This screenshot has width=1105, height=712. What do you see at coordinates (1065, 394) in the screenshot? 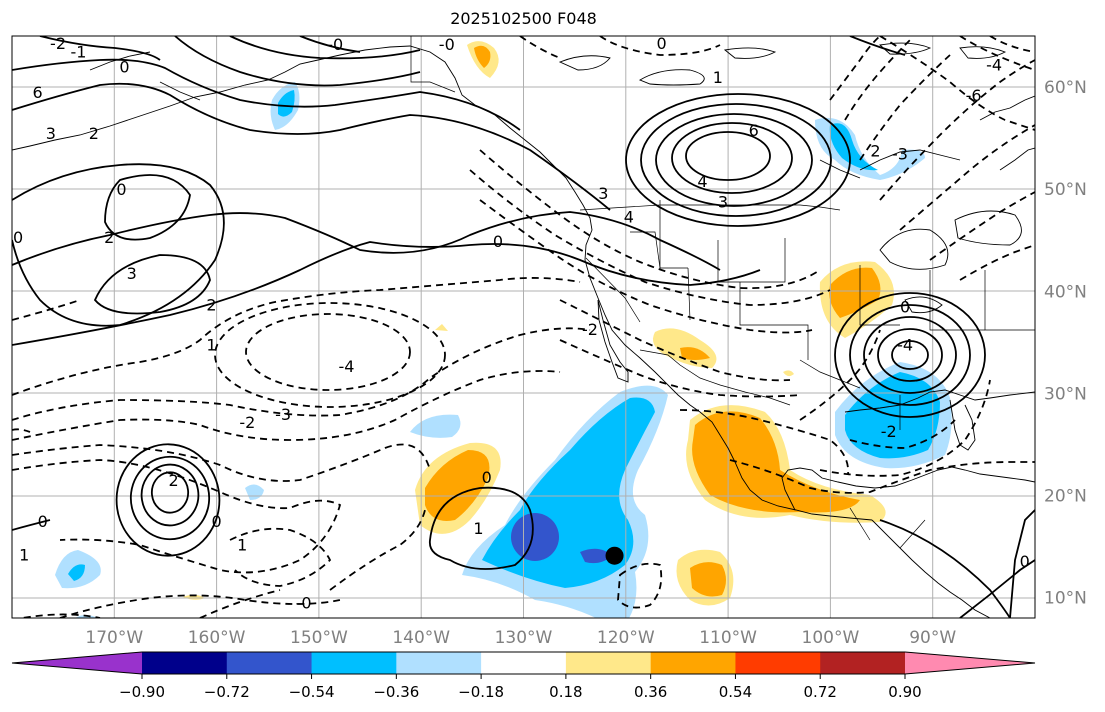
I see `latitude-tick-label: 30°N` at bounding box center [1065, 394].